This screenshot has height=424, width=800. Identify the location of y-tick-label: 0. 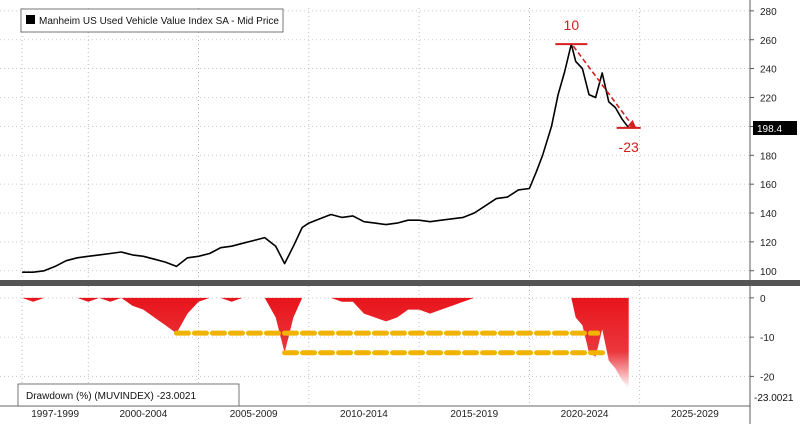
(763, 299).